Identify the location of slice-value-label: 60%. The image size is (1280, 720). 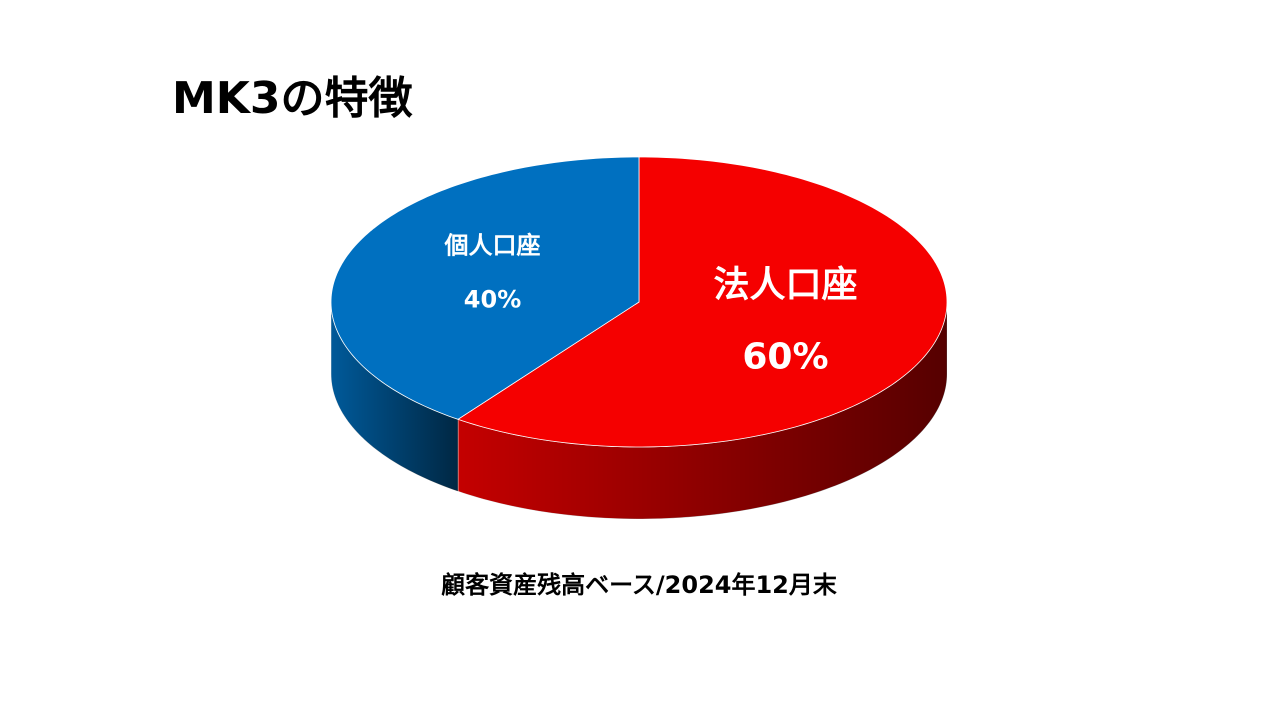
(785, 356).